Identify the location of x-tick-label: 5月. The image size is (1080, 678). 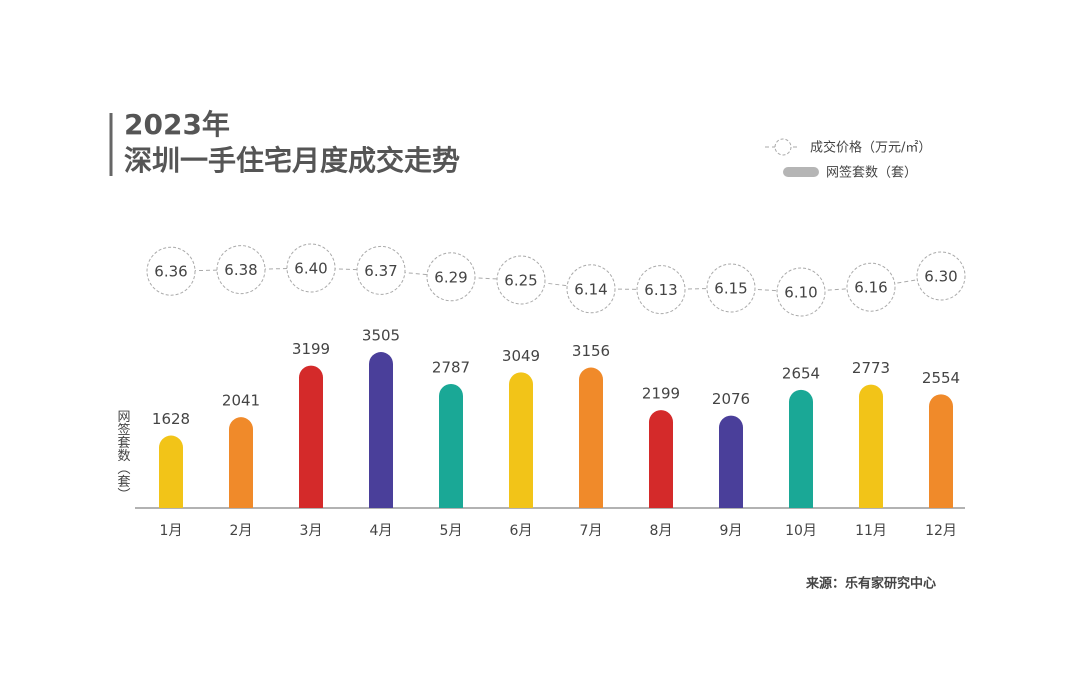
(451, 531).